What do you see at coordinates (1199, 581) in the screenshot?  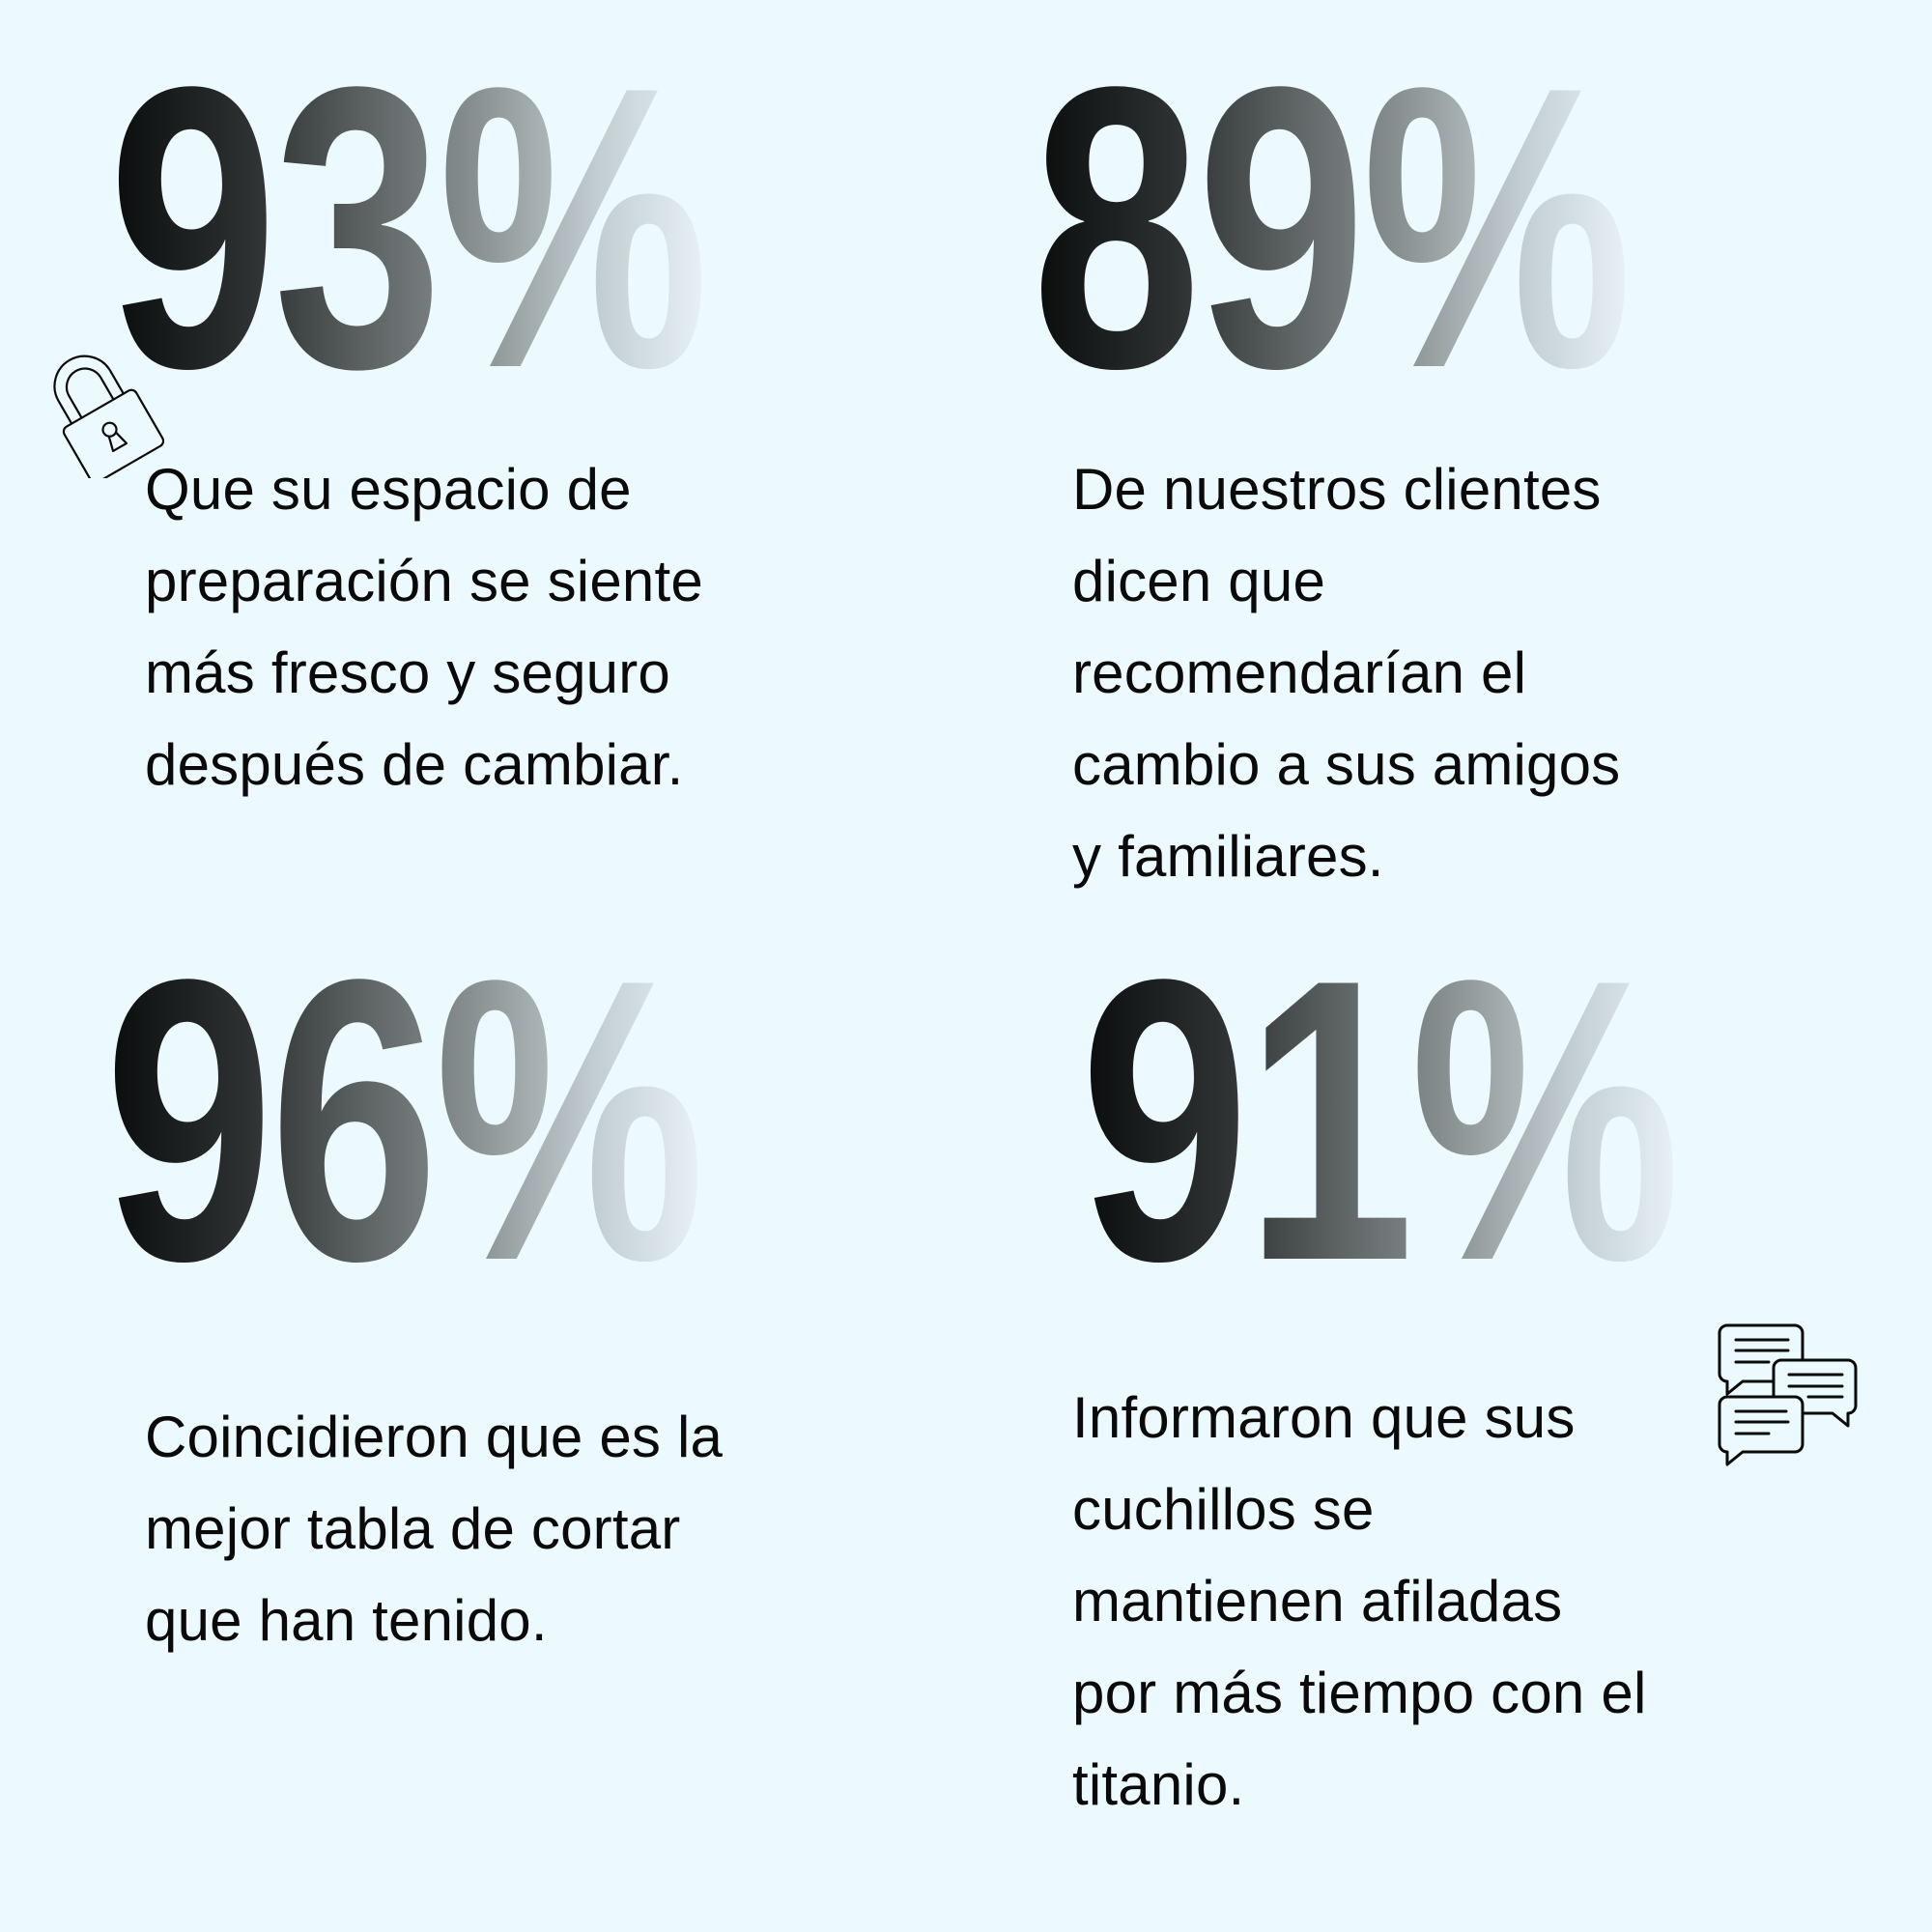 I see `description-line: dicen que` at bounding box center [1199, 581].